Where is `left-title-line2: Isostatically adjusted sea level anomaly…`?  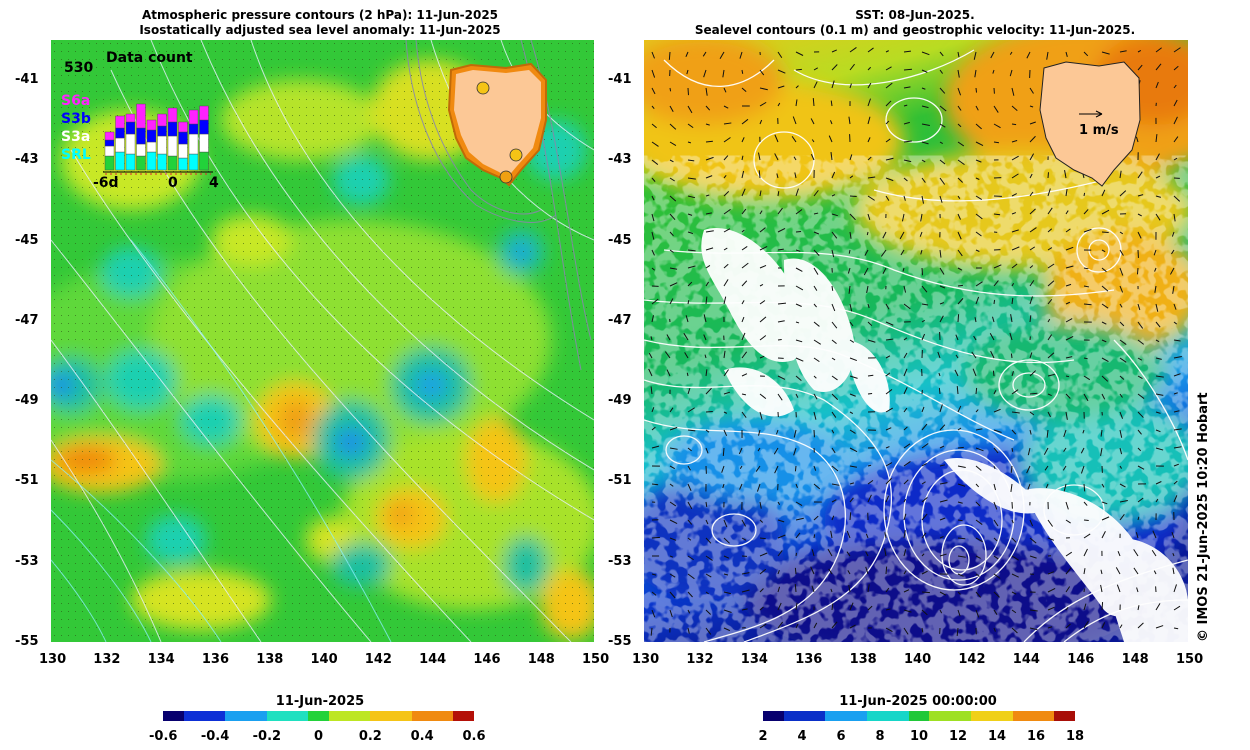 left-title-line2: Isostatically adjusted sea level anomaly… is located at coordinates (320, 30).